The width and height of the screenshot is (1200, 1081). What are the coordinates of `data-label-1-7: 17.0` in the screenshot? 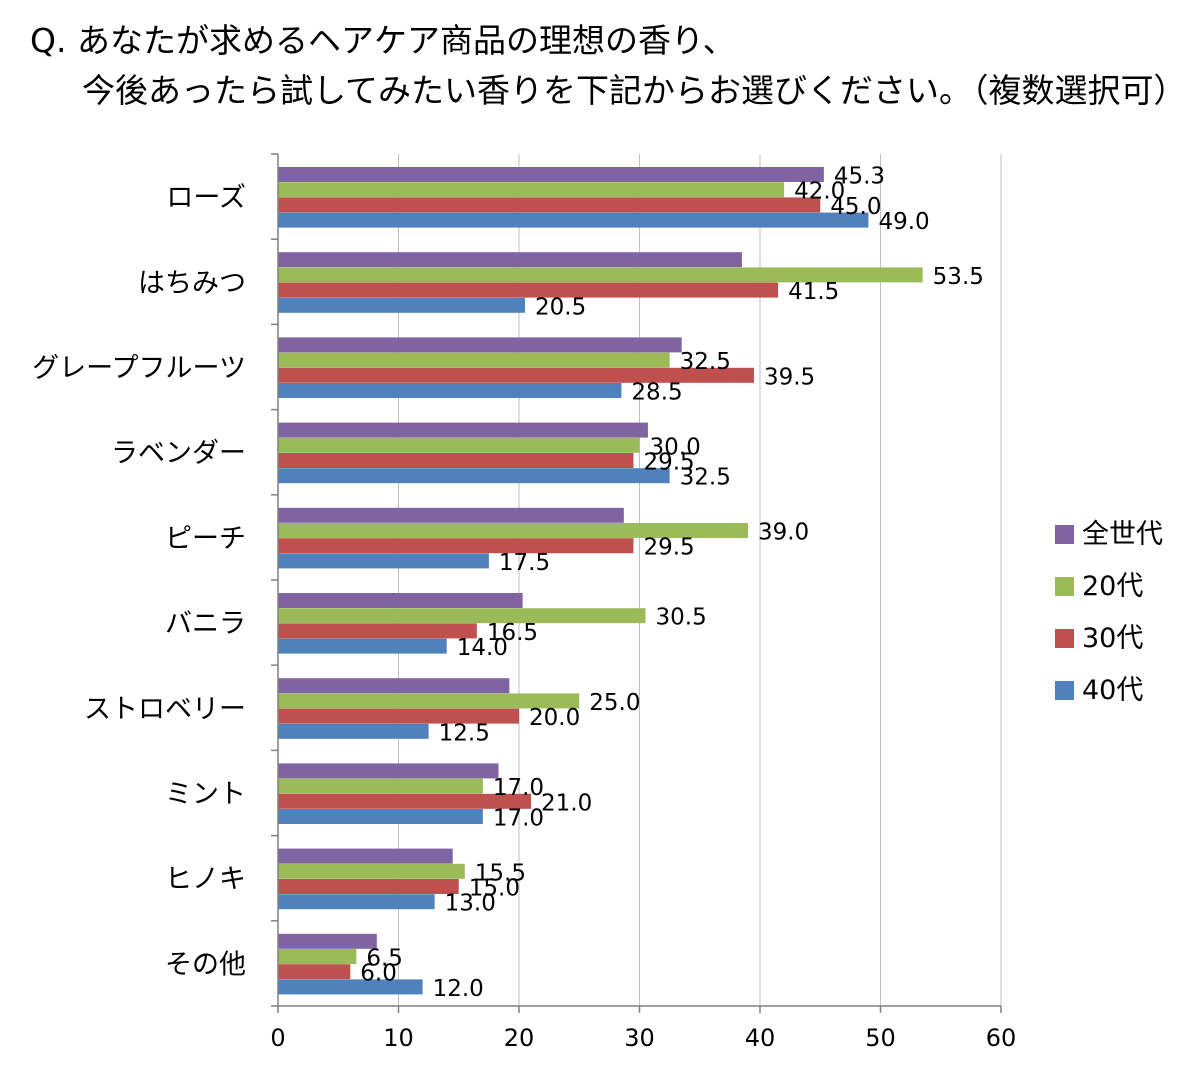 It's located at (518, 788).